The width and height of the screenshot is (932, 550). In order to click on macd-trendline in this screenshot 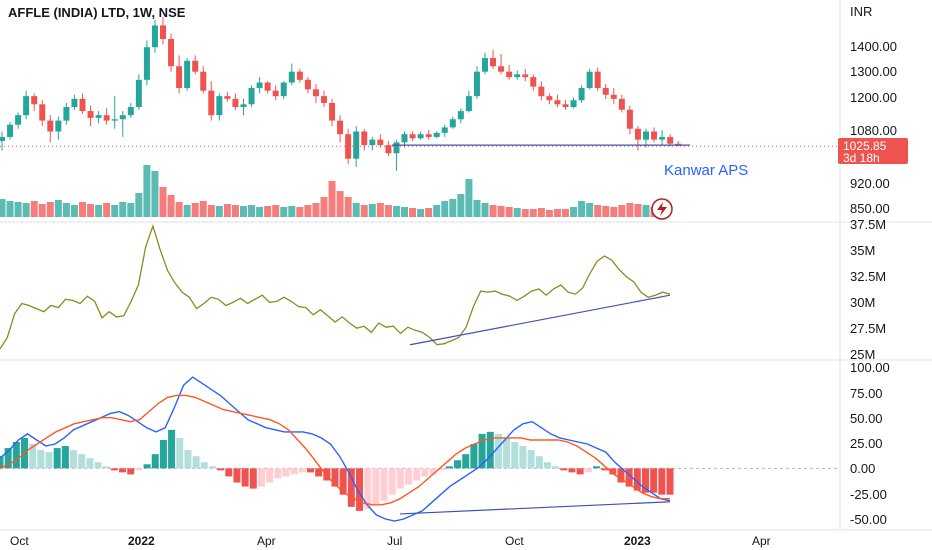, I will do `click(535, 508)`.